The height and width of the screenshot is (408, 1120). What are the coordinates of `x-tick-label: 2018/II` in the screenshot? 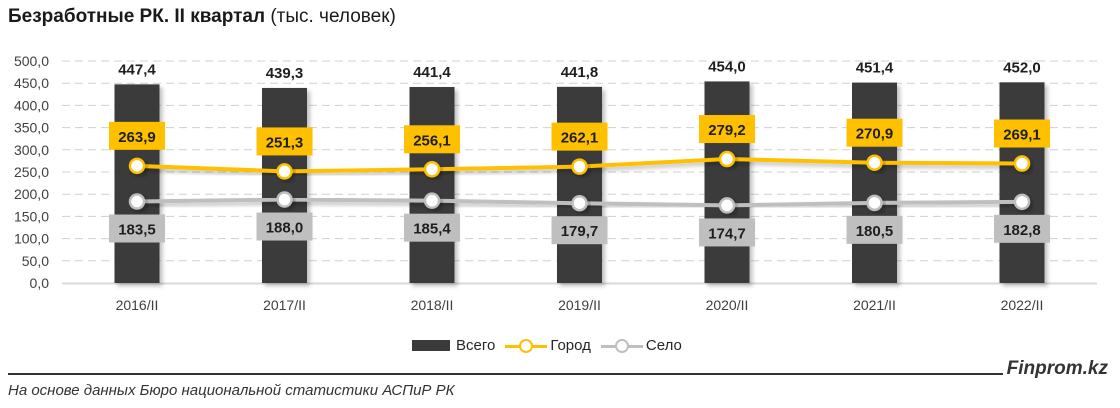 It's located at (432, 305).